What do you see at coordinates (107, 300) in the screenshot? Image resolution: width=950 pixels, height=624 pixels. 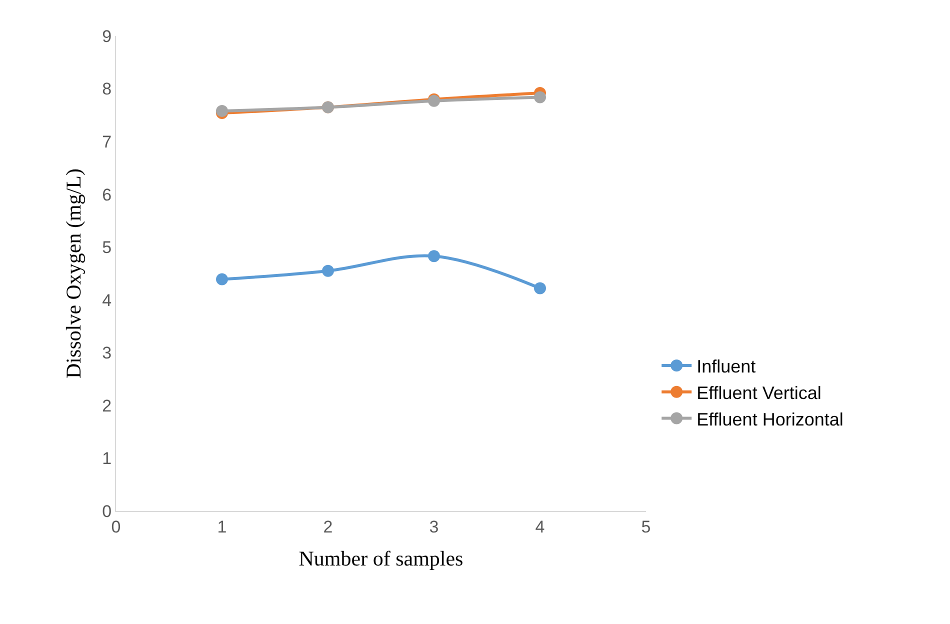 I see `y-tick-label: 4` at bounding box center [107, 300].